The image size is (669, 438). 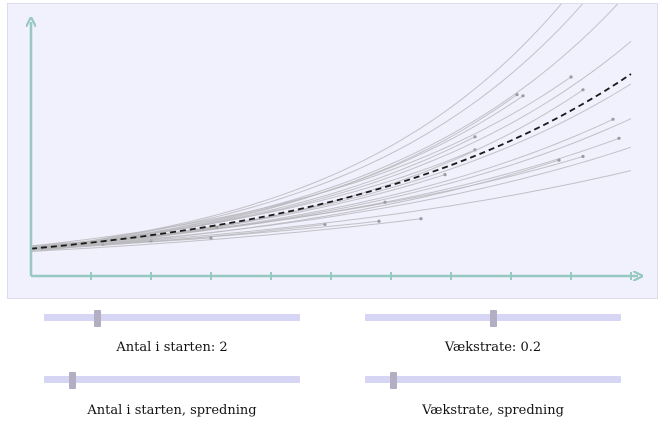 I want to click on start-count-slider, so click(x=172, y=318).